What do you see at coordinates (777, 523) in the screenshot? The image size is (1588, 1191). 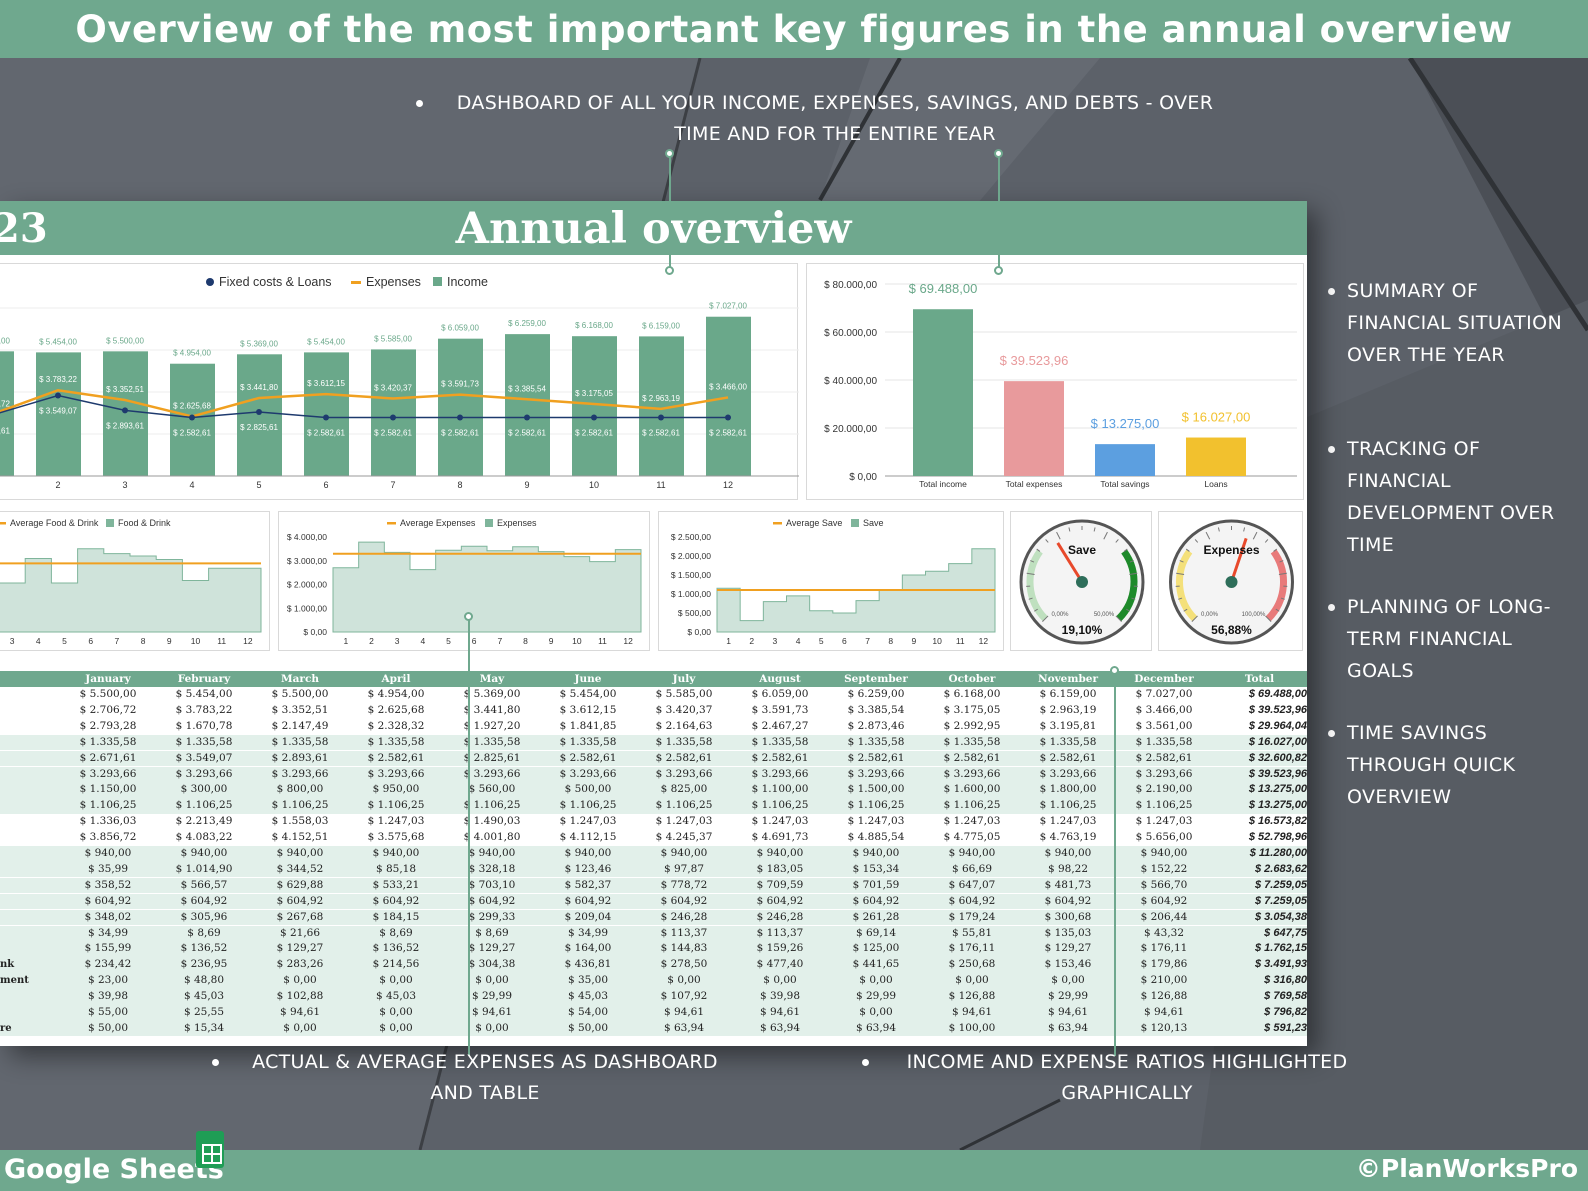 I see `legend-marker-average` at bounding box center [777, 523].